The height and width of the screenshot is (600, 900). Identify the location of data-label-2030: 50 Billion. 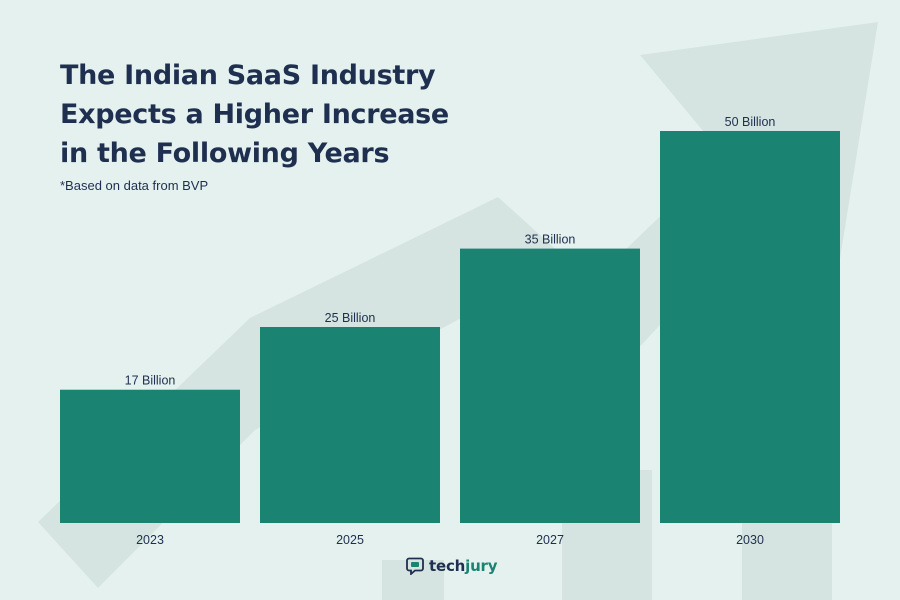
(750, 122).